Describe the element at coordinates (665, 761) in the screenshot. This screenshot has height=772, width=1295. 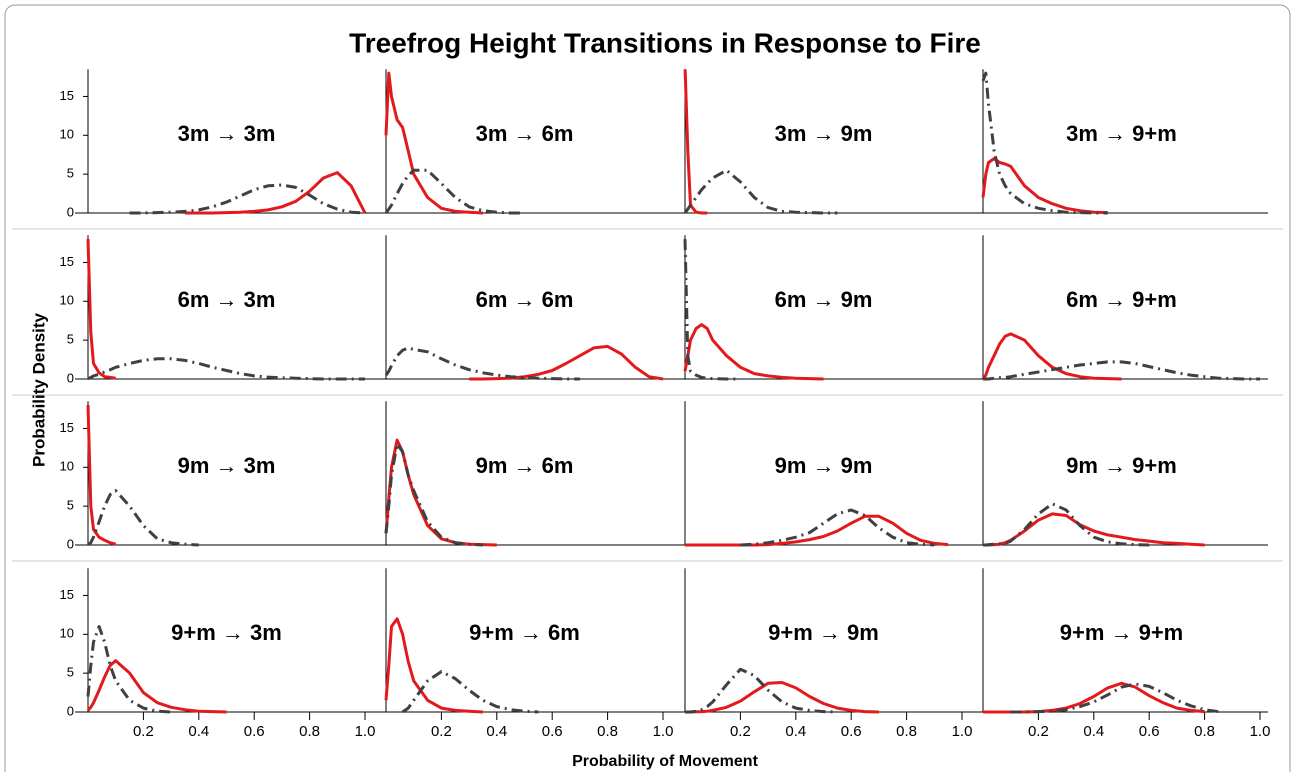
I see `x-axis-label: Probability of Movement` at that location.